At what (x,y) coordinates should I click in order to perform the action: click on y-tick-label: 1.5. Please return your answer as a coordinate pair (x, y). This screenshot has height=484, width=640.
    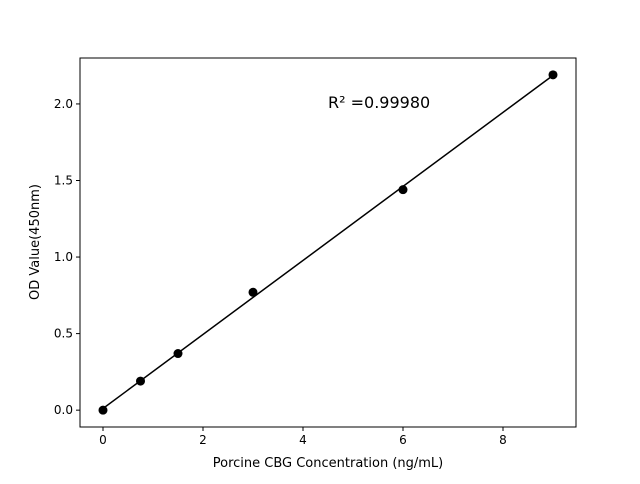
    Looking at the image, I should click on (63, 180).